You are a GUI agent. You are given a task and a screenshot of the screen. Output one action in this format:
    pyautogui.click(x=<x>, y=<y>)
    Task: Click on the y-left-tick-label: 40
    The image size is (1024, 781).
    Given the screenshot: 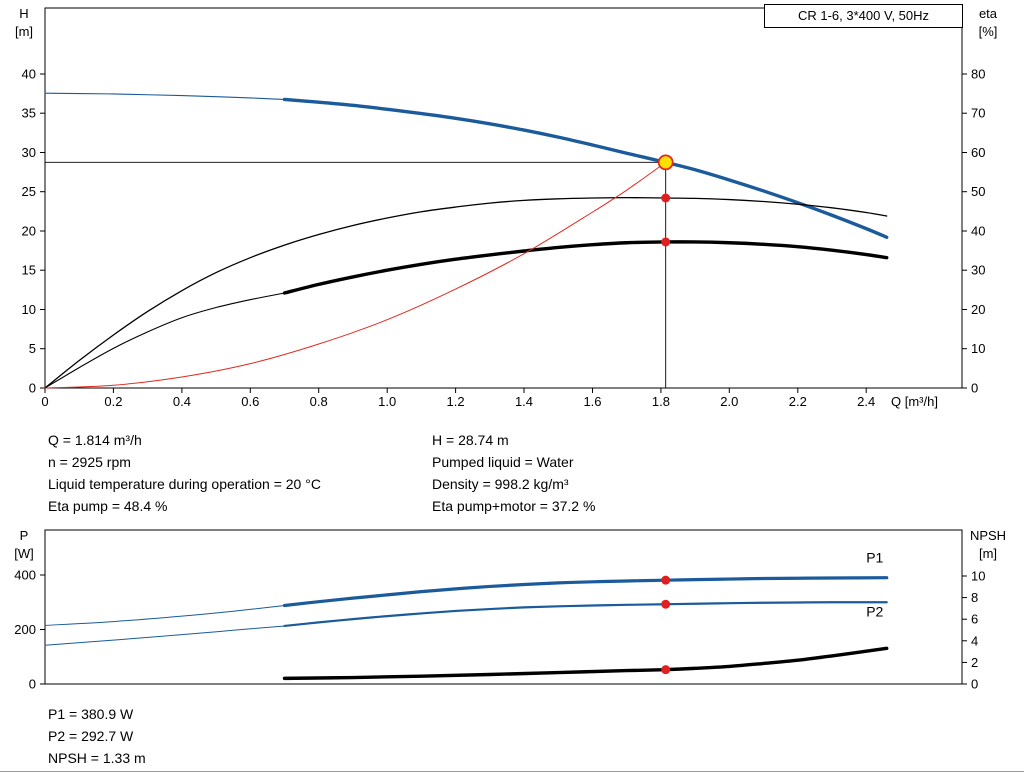 What is the action you would take?
    pyautogui.click(x=29, y=74)
    